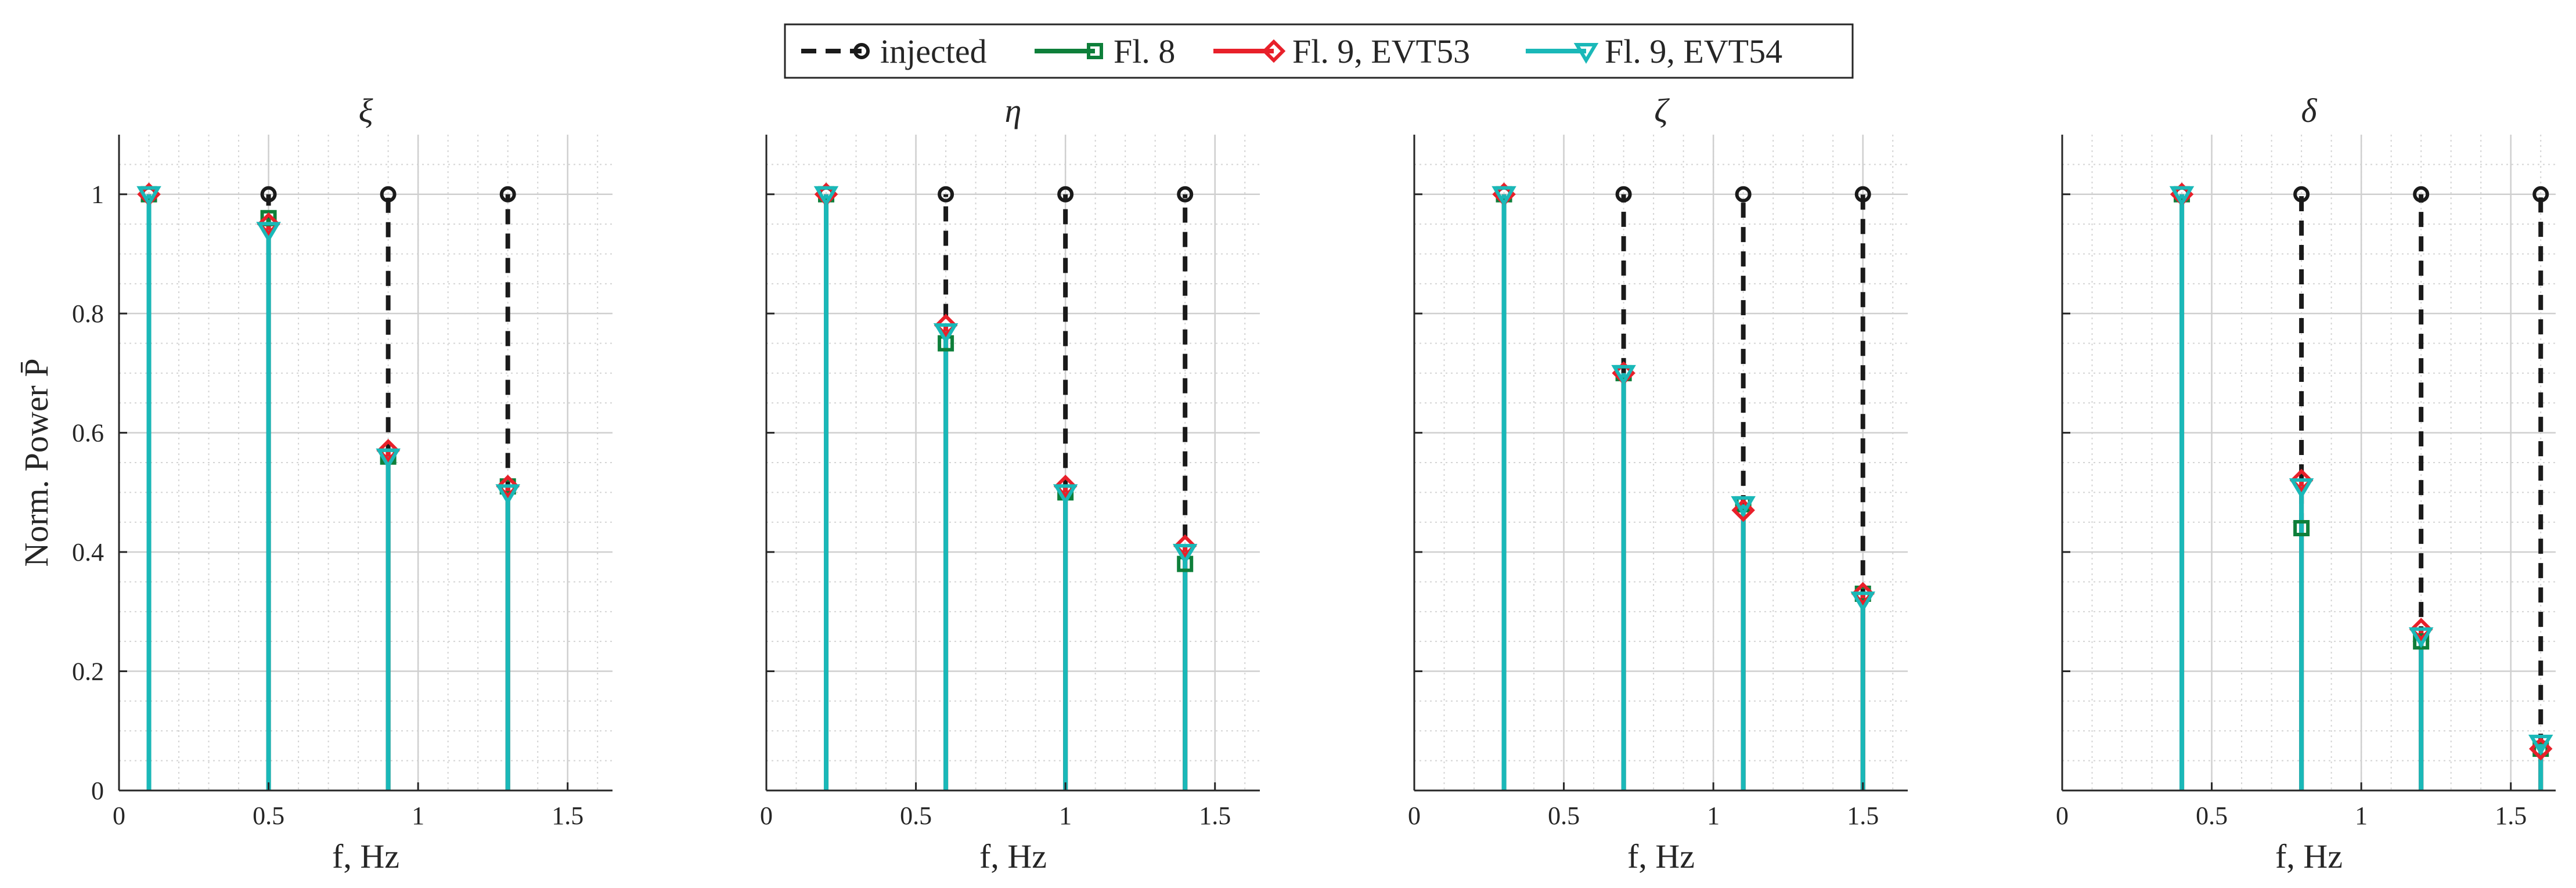  I want to click on legend-entry: Fl. 9, EVT54, so click(1654, 52).